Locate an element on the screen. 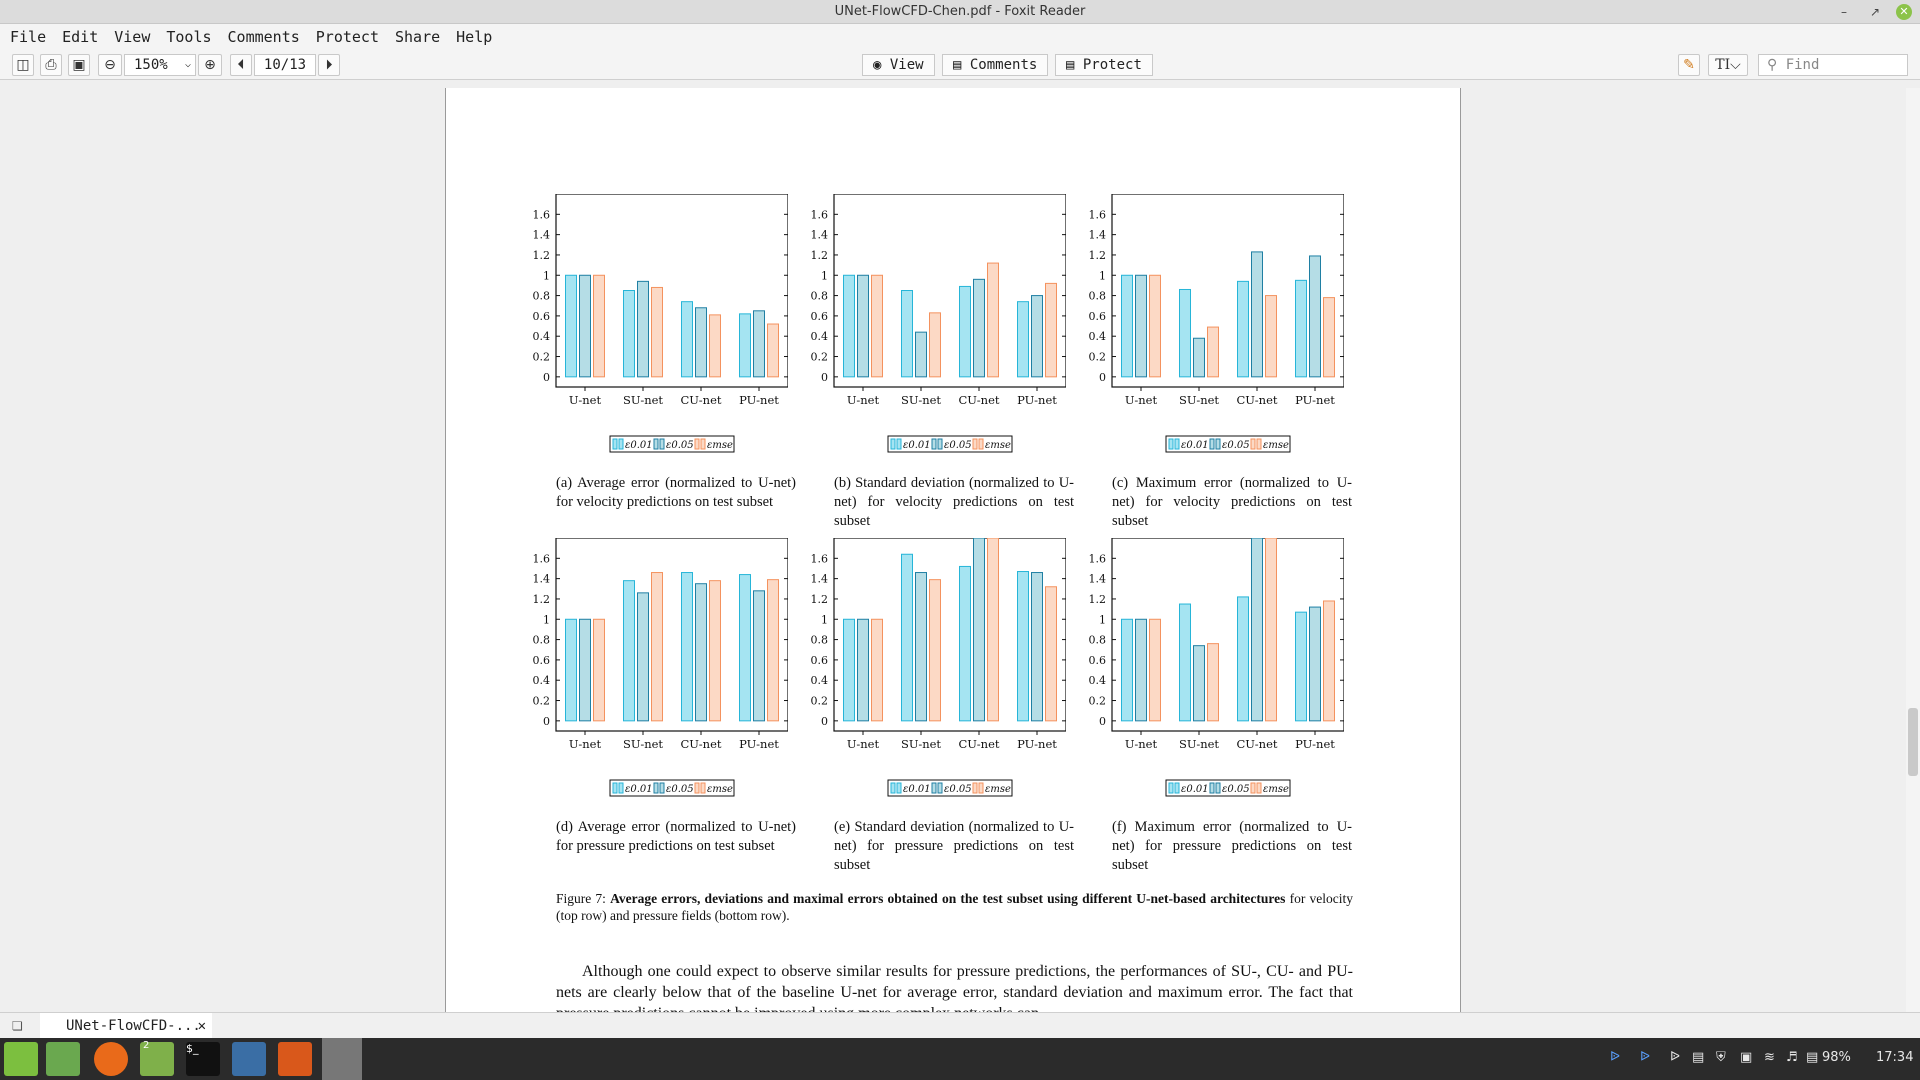 The width and height of the screenshot is (1920, 1080). x-tick-label: PU-net is located at coordinates (759, 400).